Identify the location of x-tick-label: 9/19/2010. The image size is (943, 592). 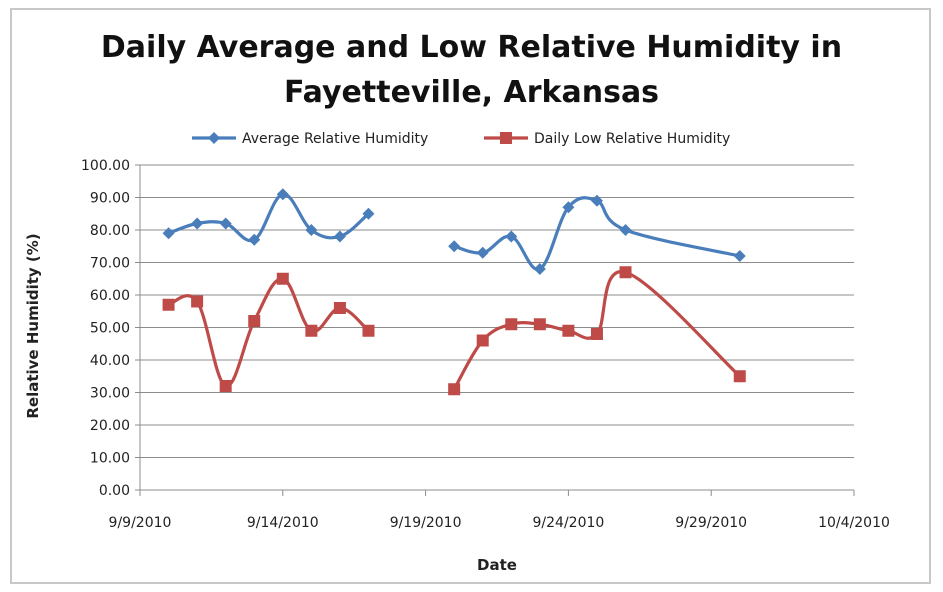
(426, 523).